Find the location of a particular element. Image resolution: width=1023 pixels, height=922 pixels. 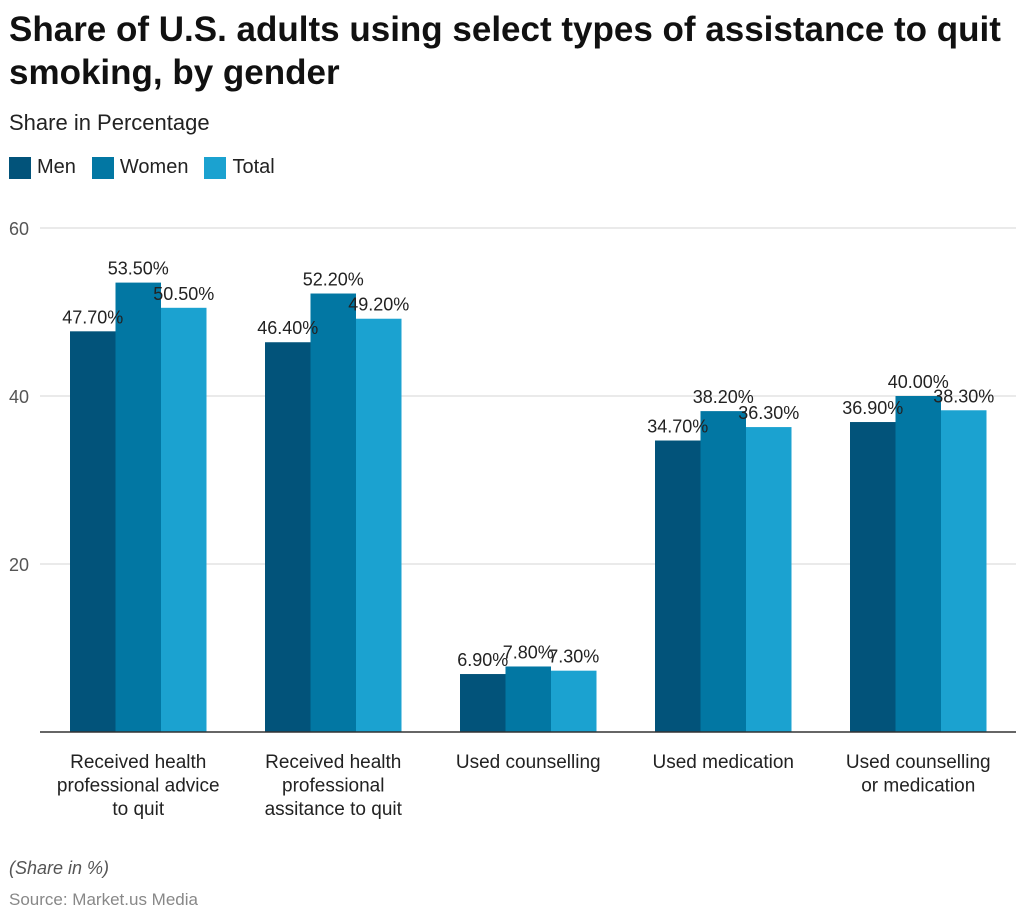

data-label-women-2: 7.80% is located at coordinates (528, 652).